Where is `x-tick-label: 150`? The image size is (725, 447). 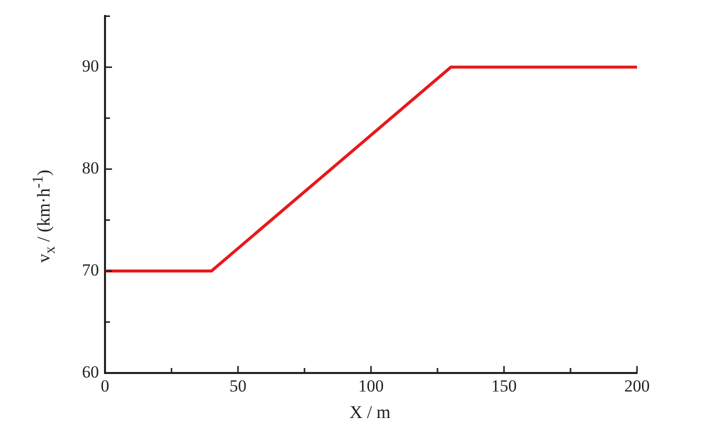 x-tick-label: 150 is located at coordinates (504, 386).